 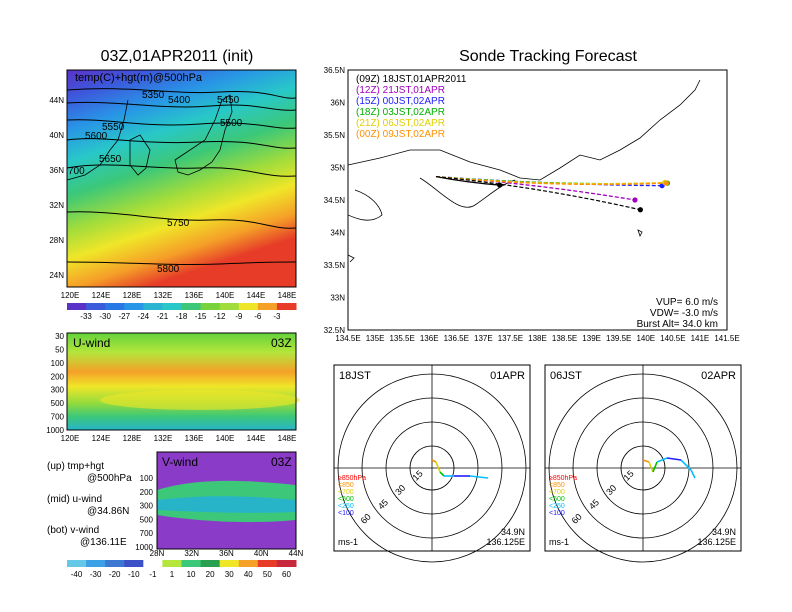 I want to click on colorbar-tick: -18, so click(x=182, y=316).